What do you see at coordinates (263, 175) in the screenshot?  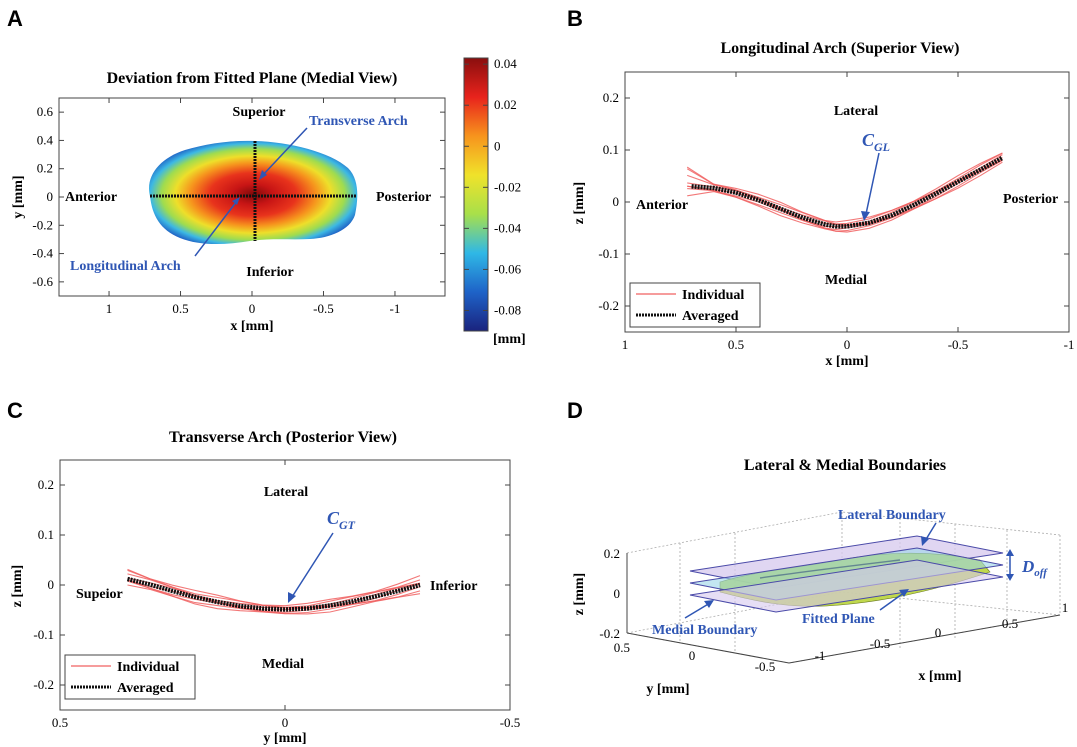 I see `transverse-arch-arrowhead` at bounding box center [263, 175].